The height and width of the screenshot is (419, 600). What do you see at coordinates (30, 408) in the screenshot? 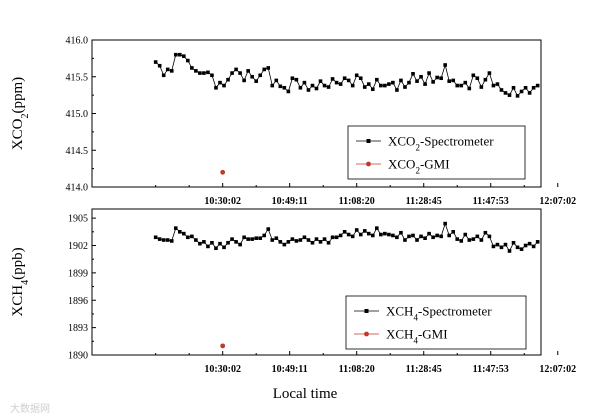
I see `watermark: 大数据网` at bounding box center [30, 408].